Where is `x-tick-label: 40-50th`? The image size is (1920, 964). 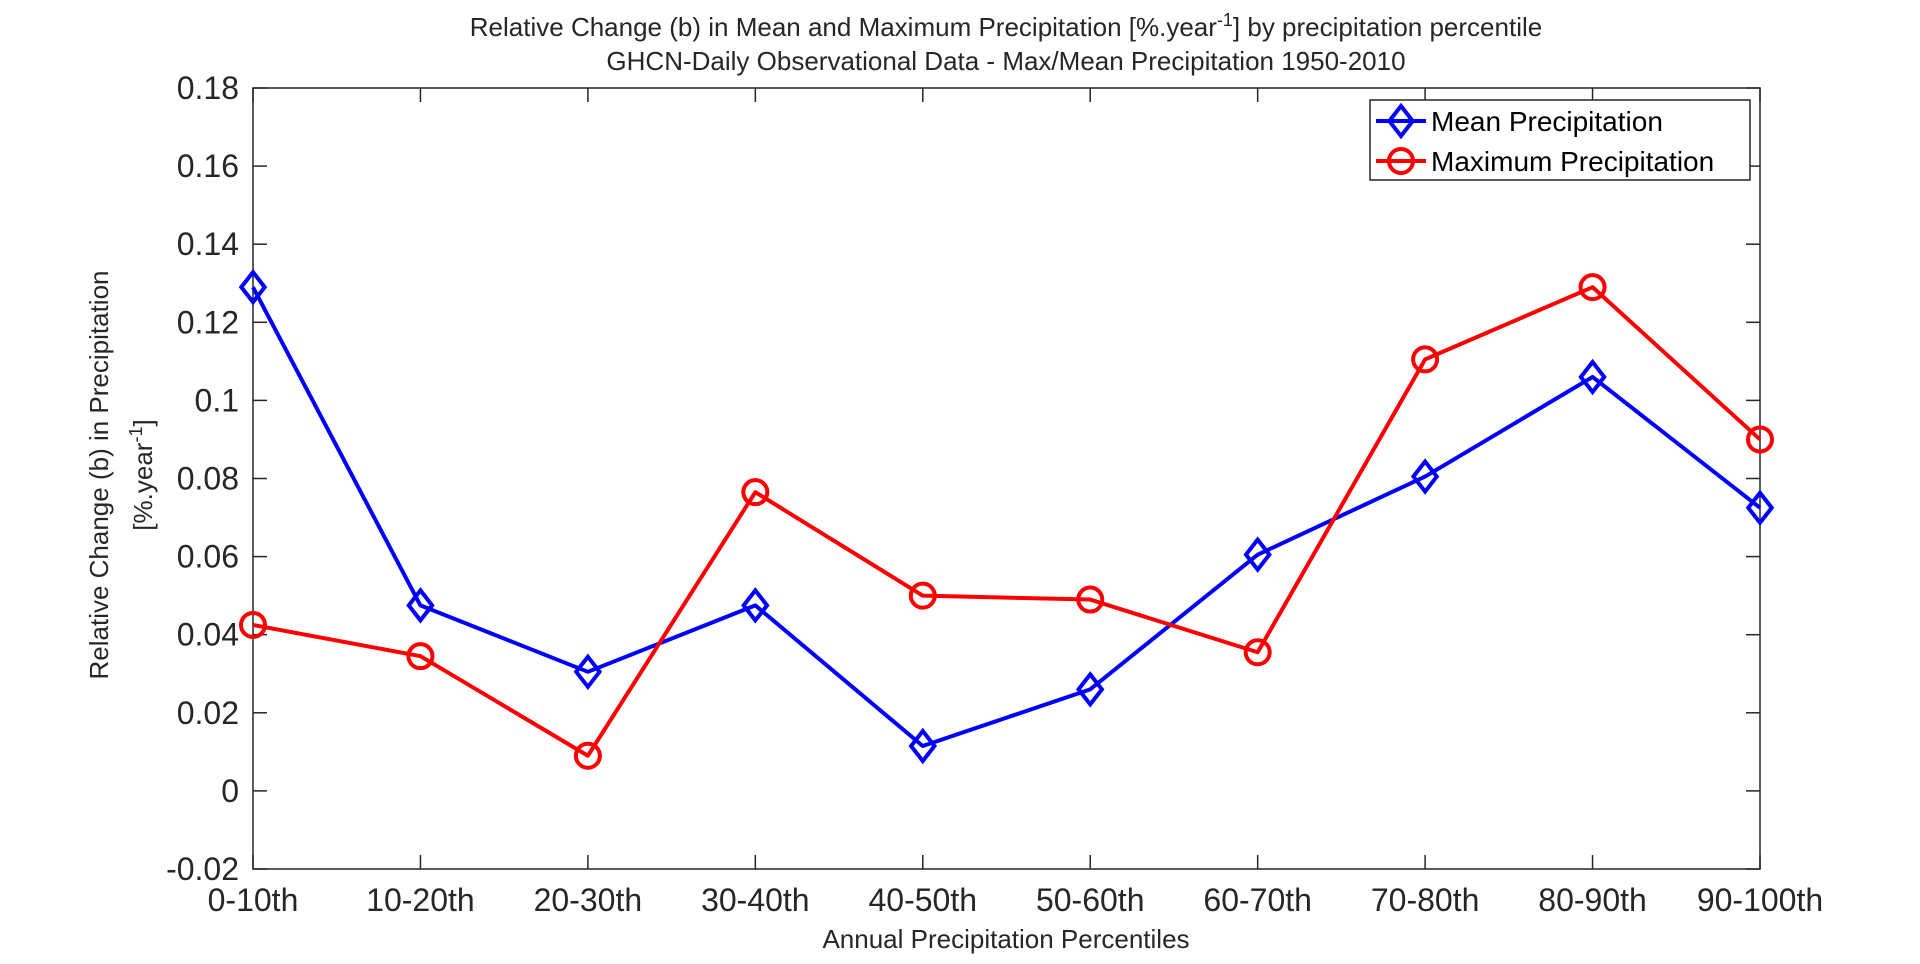
x-tick-label: 40-50th is located at coordinates (923, 900).